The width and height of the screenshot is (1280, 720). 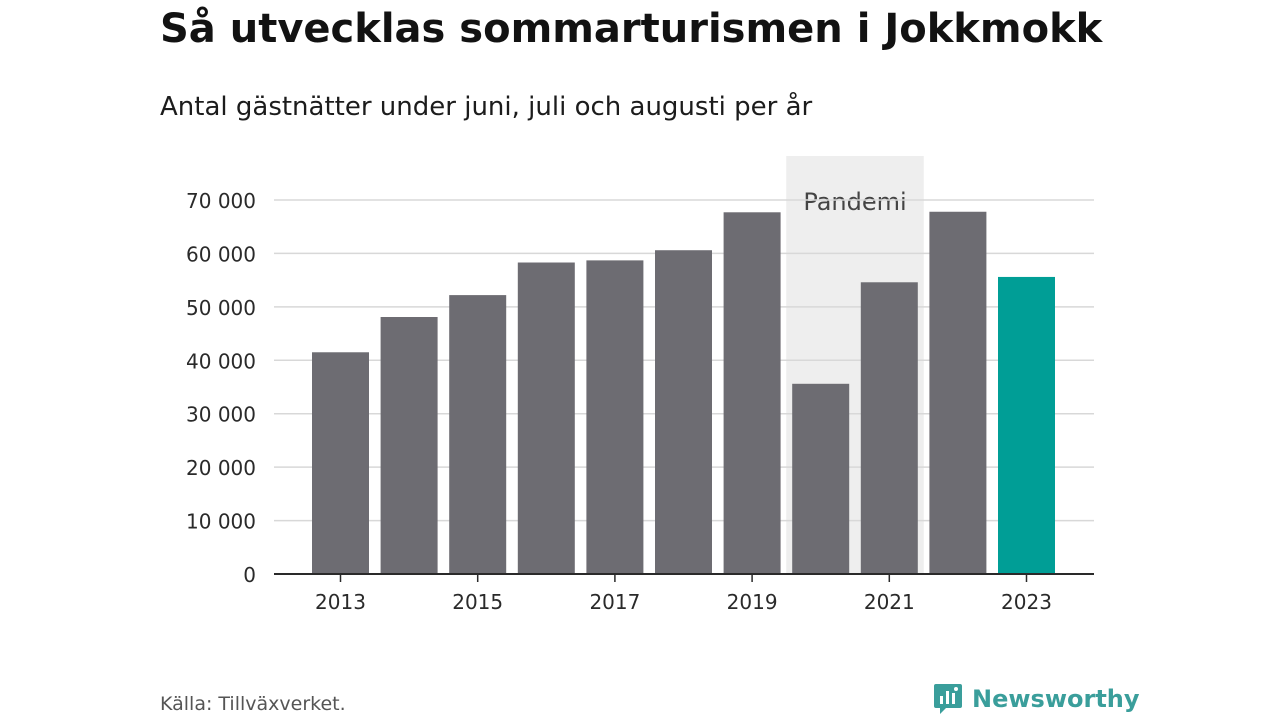 What do you see at coordinates (477, 602) in the screenshot?
I see `x-tick-label: 2015` at bounding box center [477, 602].